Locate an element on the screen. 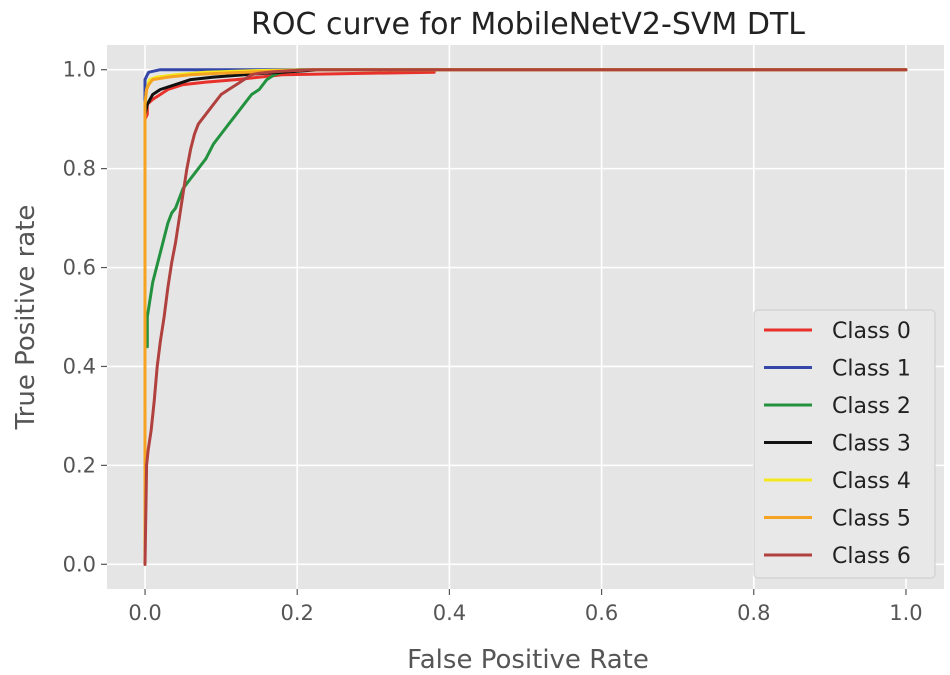  chart-title: ROC curve for MobileNetV2-SVM DTL is located at coordinates (528, 24).